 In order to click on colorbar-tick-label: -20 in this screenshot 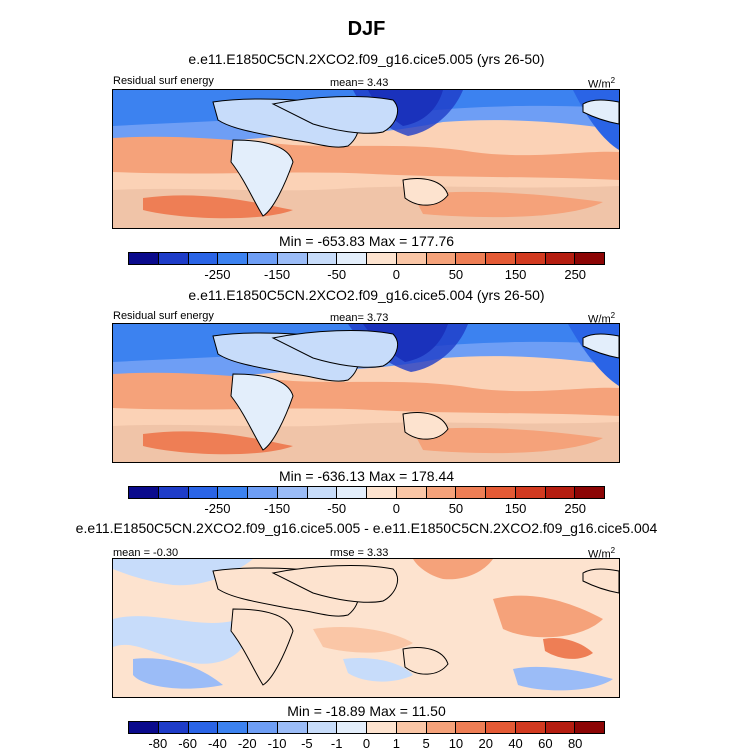, I will do `click(247, 743)`.